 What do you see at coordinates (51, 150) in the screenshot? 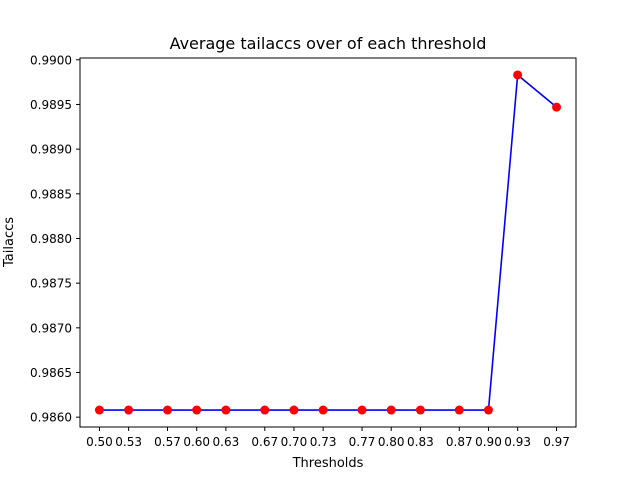
I see `y-tick-label: 0.9890` at bounding box center [51, 150].